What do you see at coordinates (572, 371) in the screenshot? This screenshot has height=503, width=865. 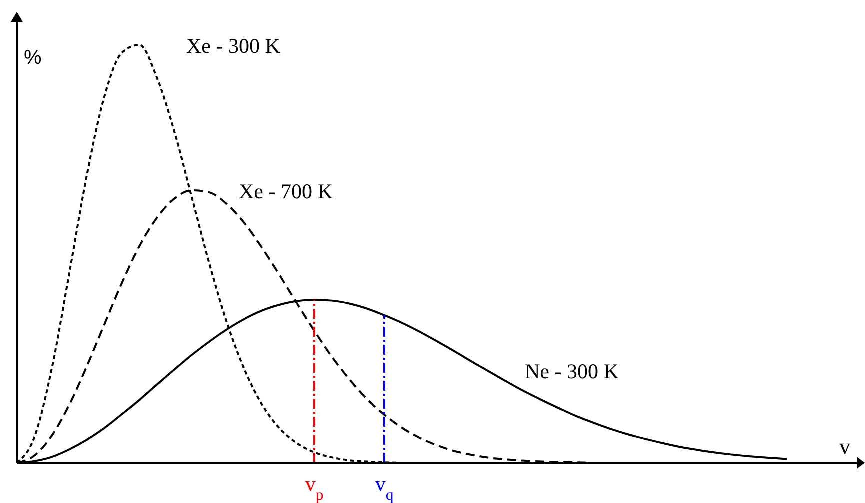 I see `series-label: Ne - 300 K` at bounding box center [572, 371].